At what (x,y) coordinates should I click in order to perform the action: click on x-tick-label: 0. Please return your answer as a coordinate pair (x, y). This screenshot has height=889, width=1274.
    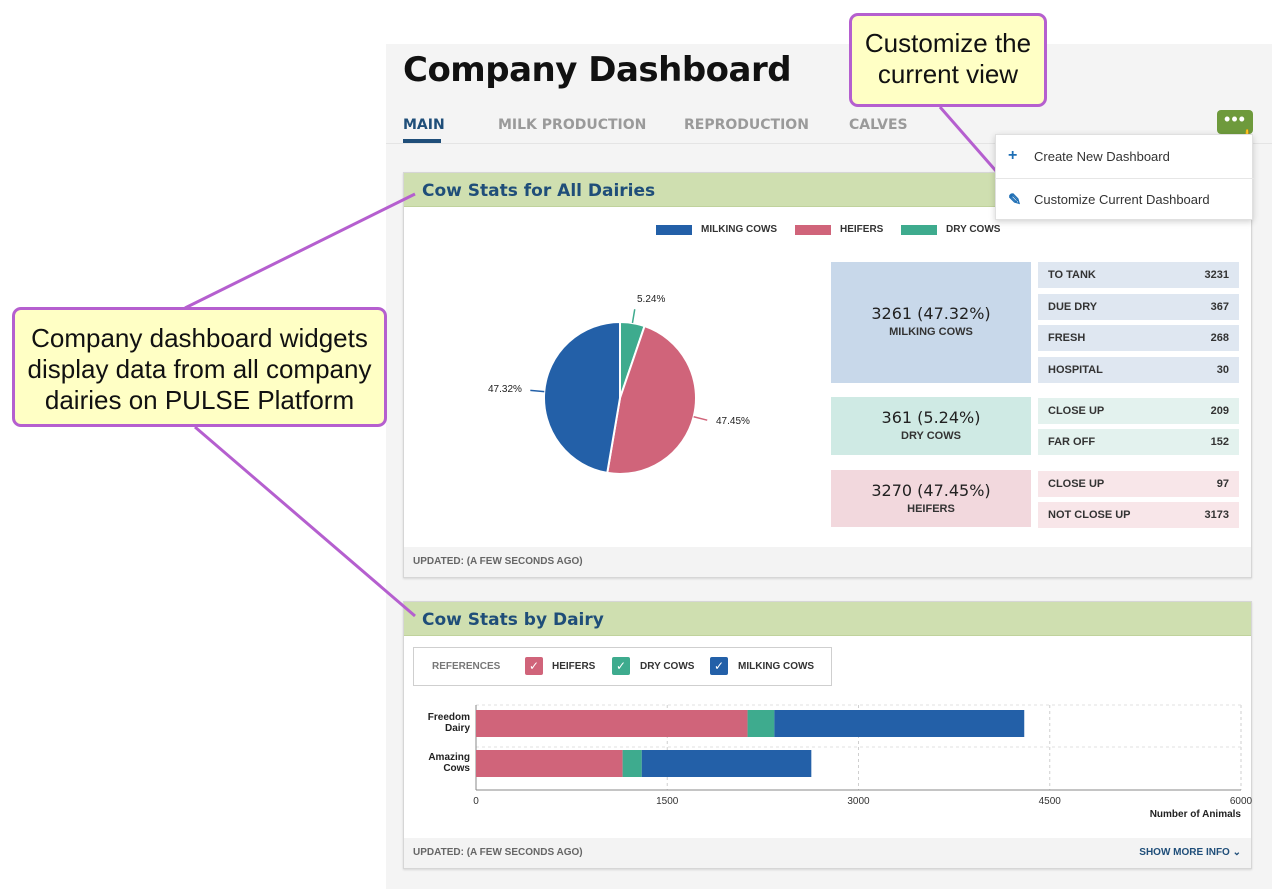
    Looking at the image, I should click on (476, 801).